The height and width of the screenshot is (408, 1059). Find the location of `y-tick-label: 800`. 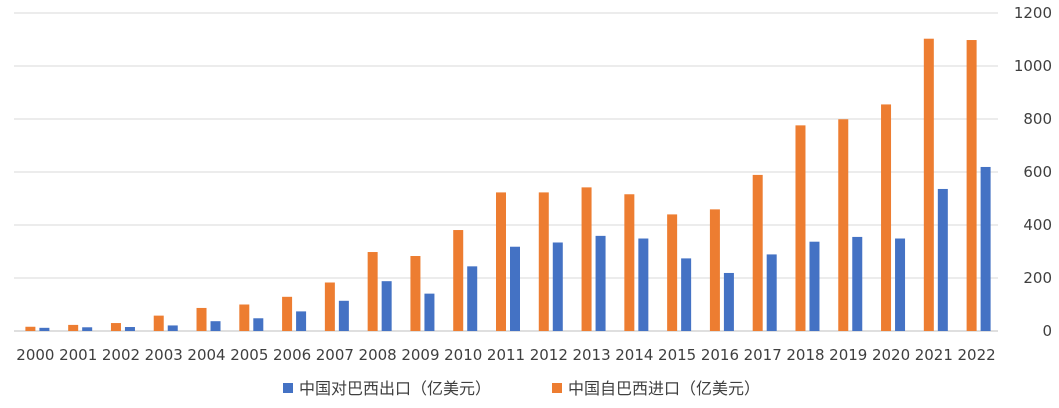

y-tick-label: 800 is located at coordinates (1037, 119).